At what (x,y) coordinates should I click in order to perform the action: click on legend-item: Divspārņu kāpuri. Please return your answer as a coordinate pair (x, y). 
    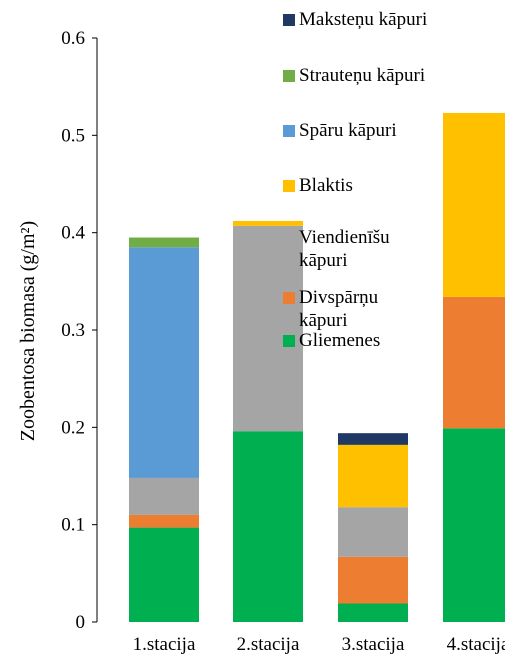
    Looking at the image, I should click on (351, 309).